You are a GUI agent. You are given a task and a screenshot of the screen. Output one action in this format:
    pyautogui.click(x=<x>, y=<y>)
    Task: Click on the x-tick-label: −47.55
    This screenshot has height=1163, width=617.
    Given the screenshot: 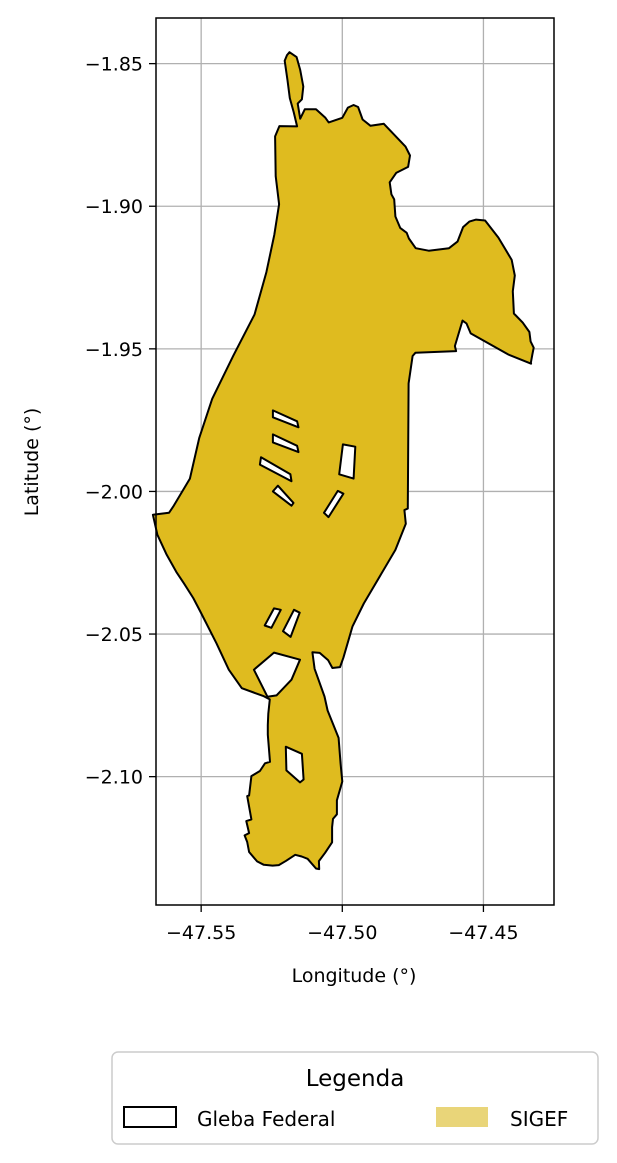 What is the action you would take?
    pyautogui.click(x=201, y=933)
    